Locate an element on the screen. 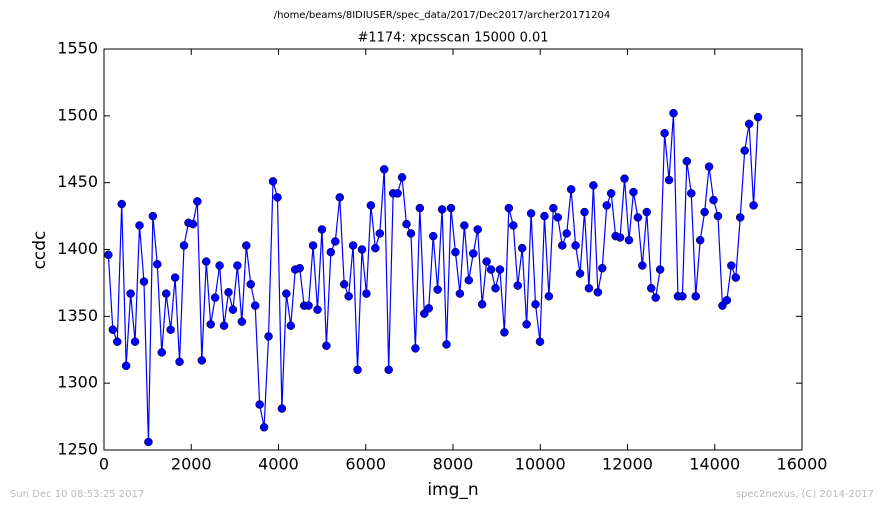 The image size is (884, 509). x-tick-label: 6000 is located at coordinates (365, 464).